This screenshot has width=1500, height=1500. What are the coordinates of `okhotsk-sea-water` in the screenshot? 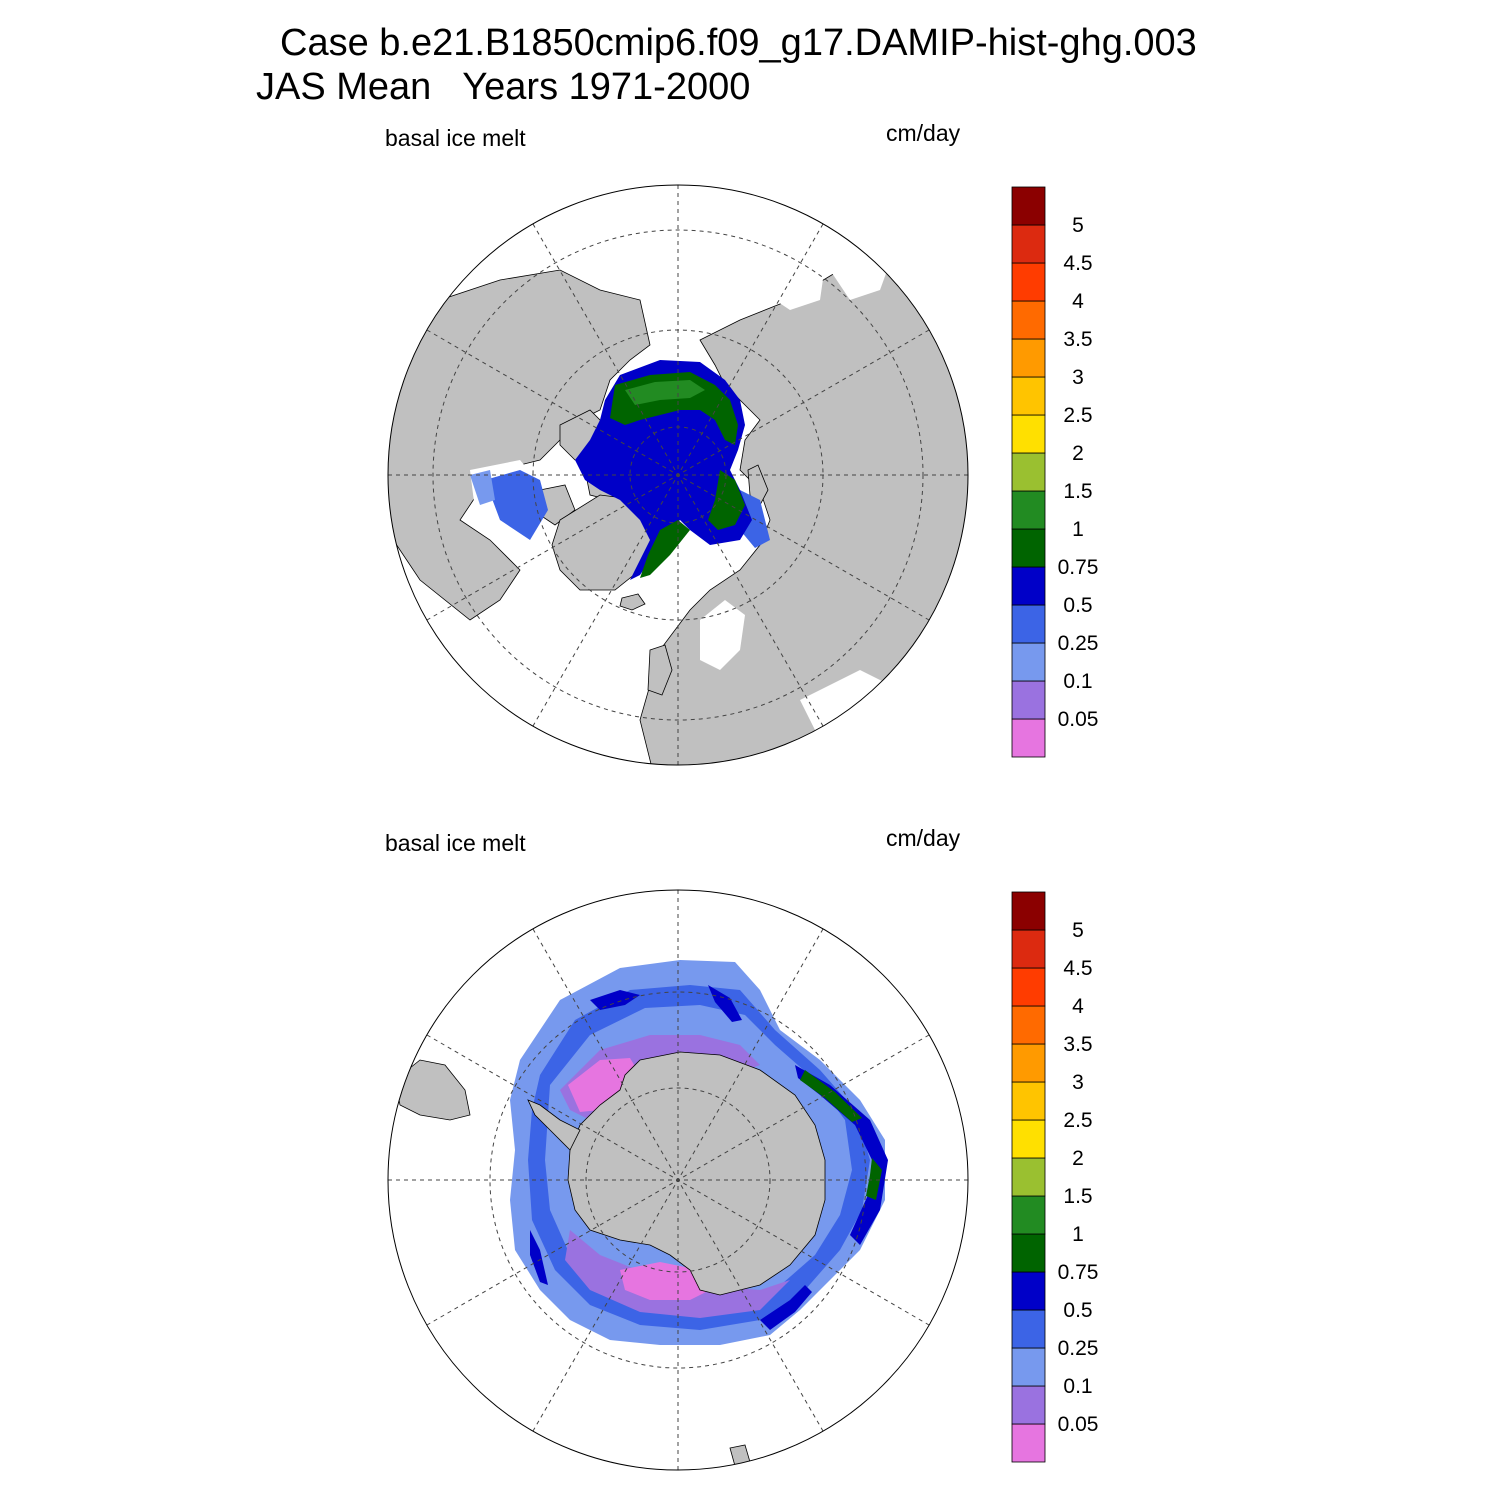 It's located at (795, 270).